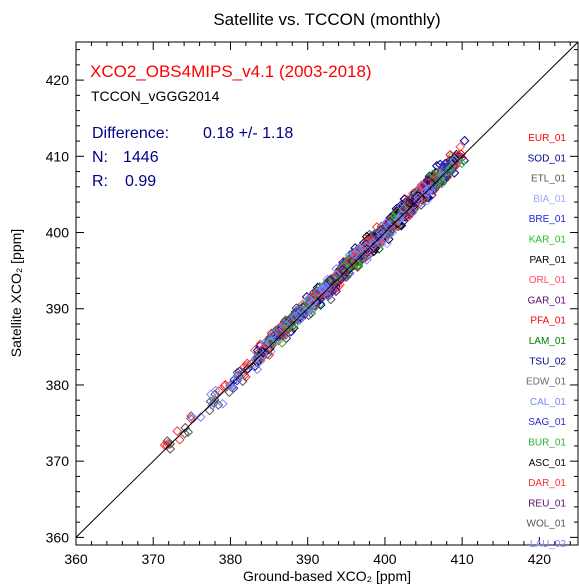 This screenshot has height=587, width=579. What do you see at coordinates (547, 483) in the screenshot?
I see `legend-entry-dar_01: DAR_01` at bounding box center [547, 483].